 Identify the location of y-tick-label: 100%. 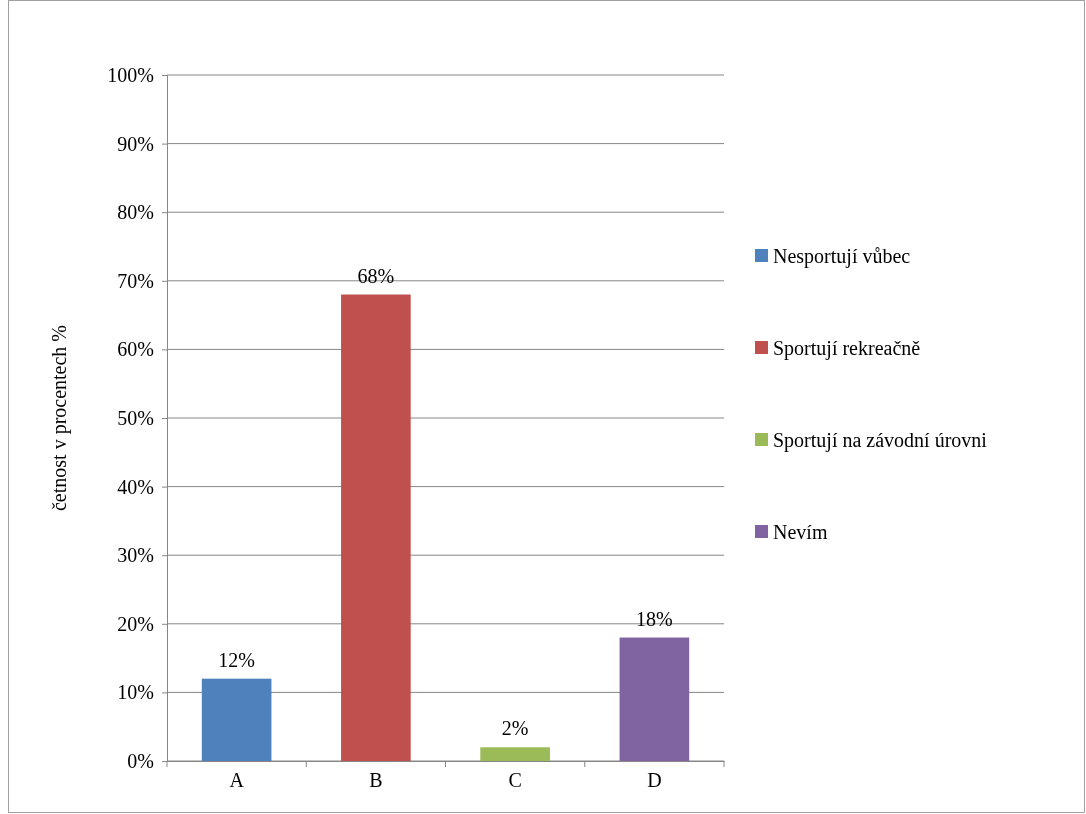
(130, 74).